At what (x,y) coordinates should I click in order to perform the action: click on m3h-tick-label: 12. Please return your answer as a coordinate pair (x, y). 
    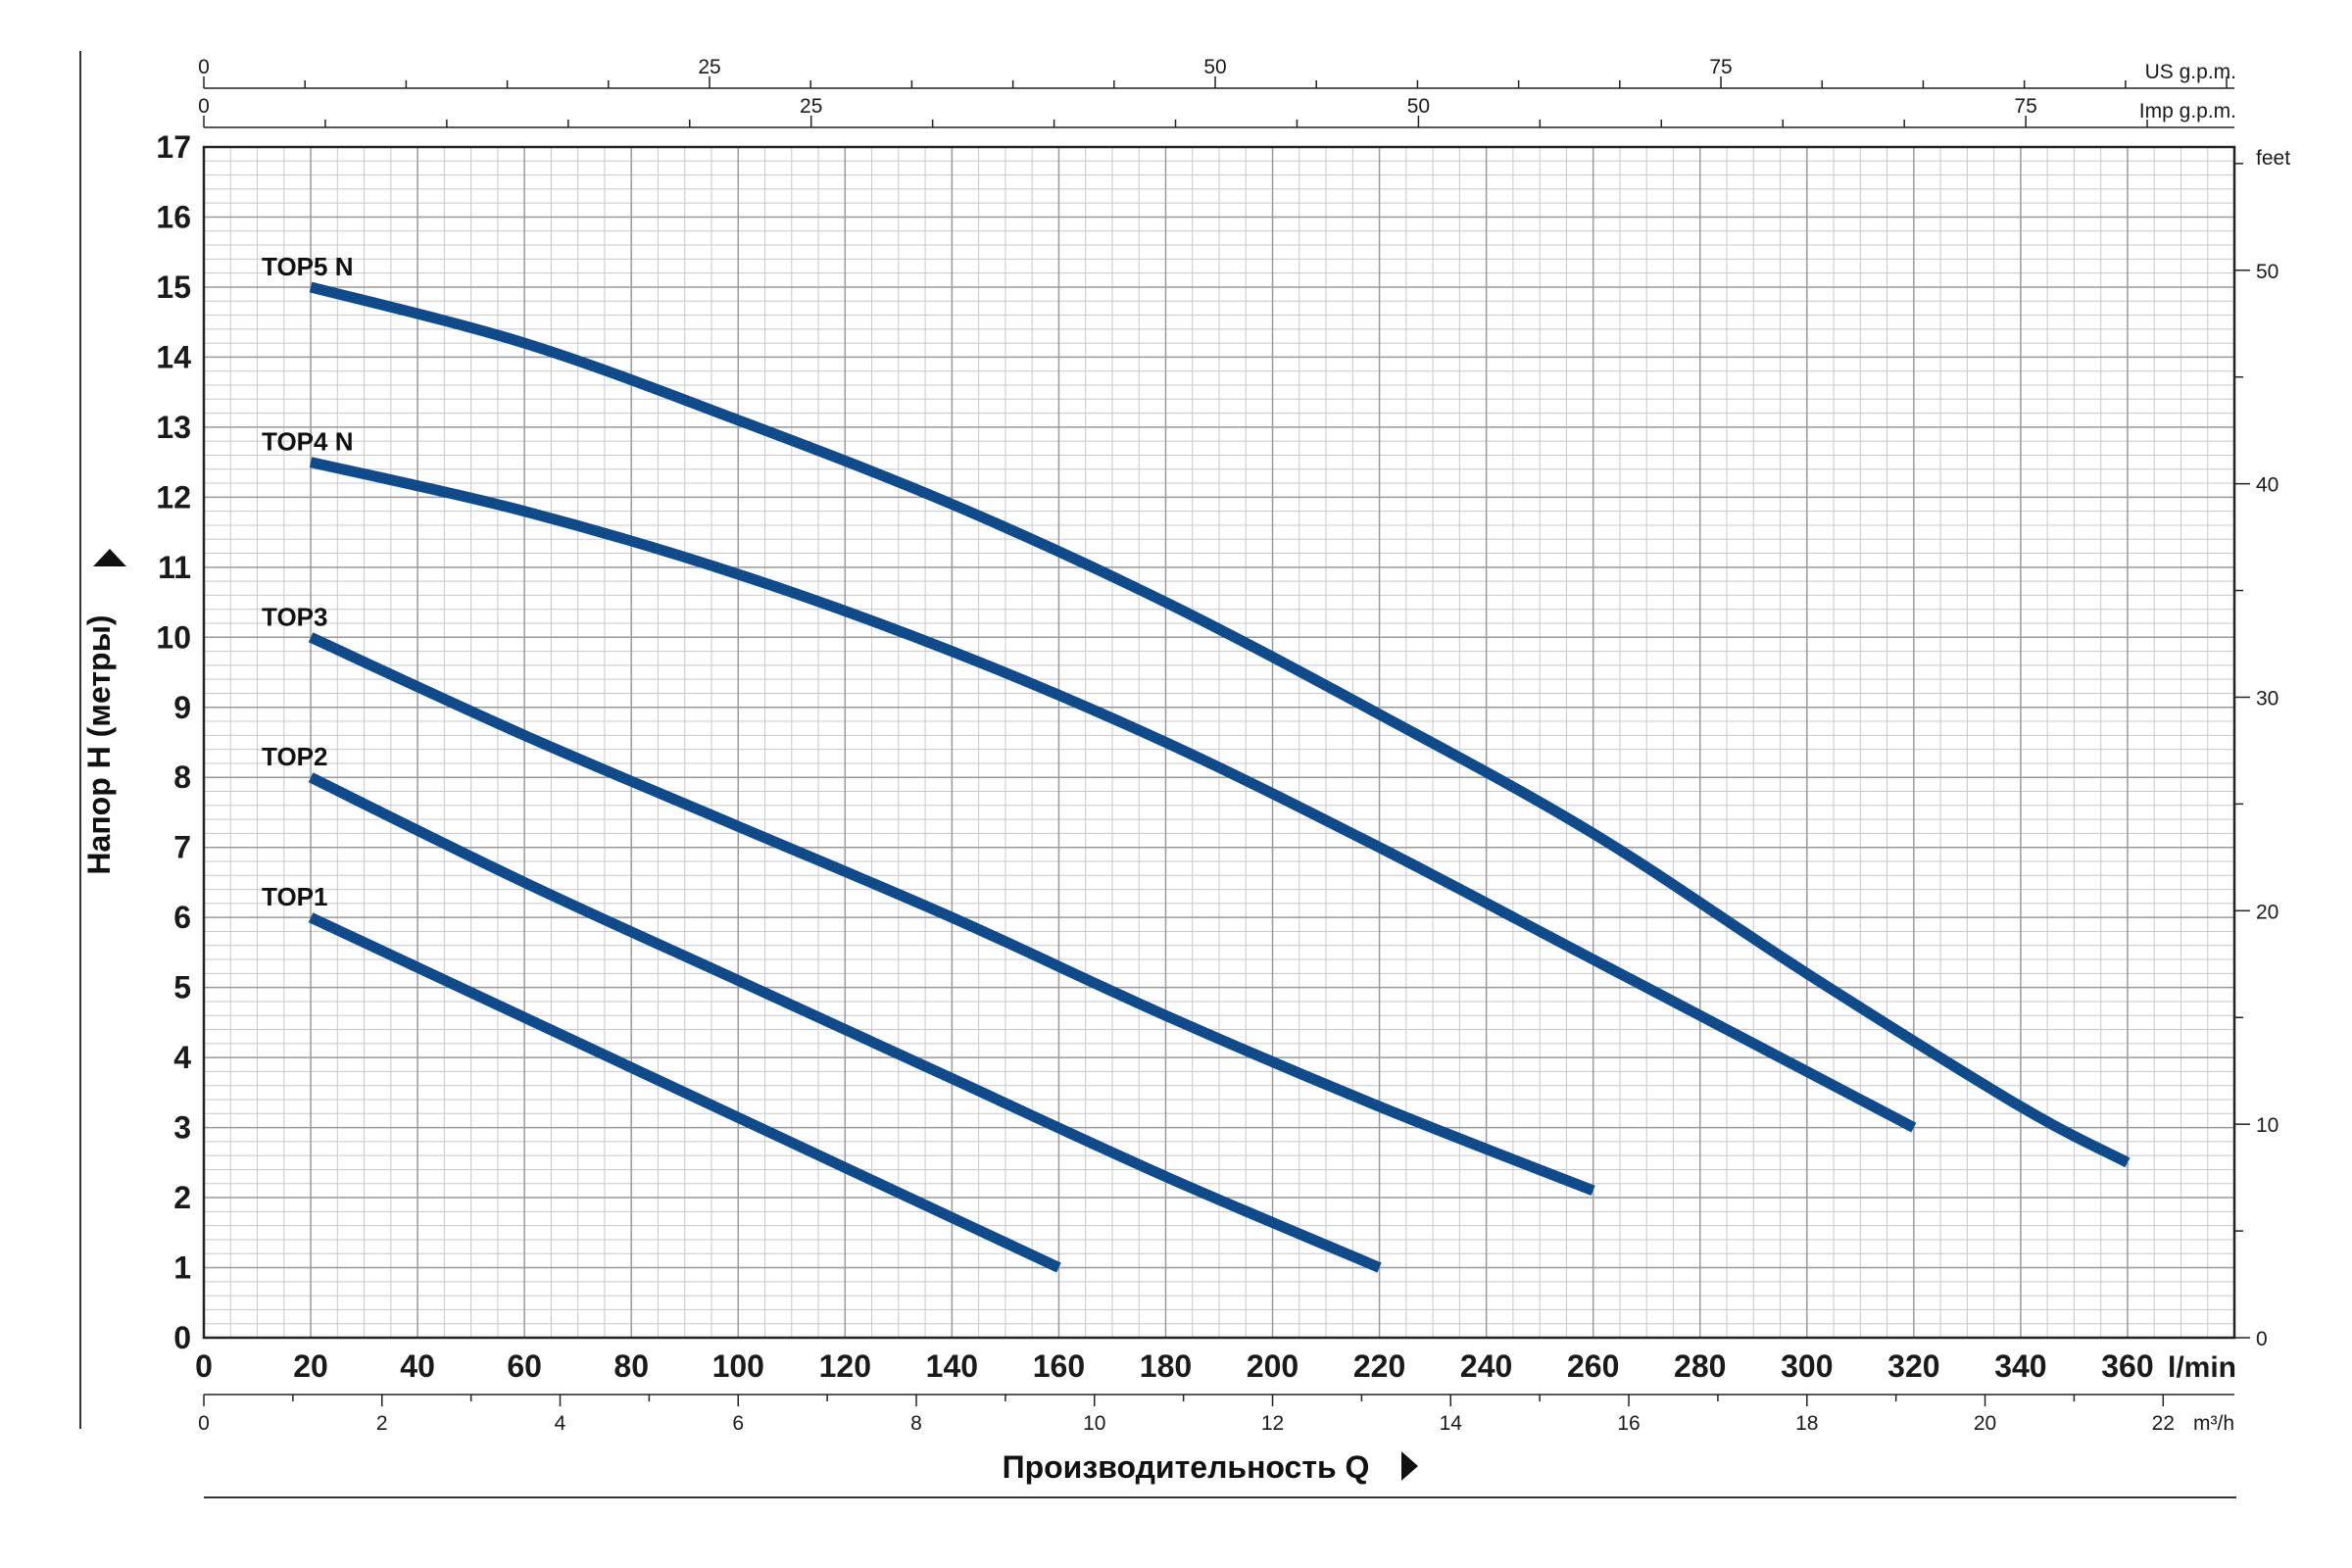
    Looking at the image, I should click on (1272, 1423).